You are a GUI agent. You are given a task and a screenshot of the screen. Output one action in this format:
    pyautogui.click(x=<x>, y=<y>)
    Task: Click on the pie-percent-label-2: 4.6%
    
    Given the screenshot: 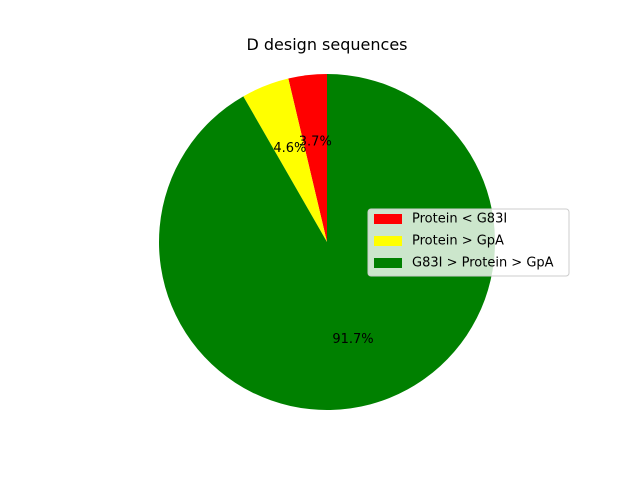 What is the action you would take?
    pyautogui.click(x=289, y=148)
    